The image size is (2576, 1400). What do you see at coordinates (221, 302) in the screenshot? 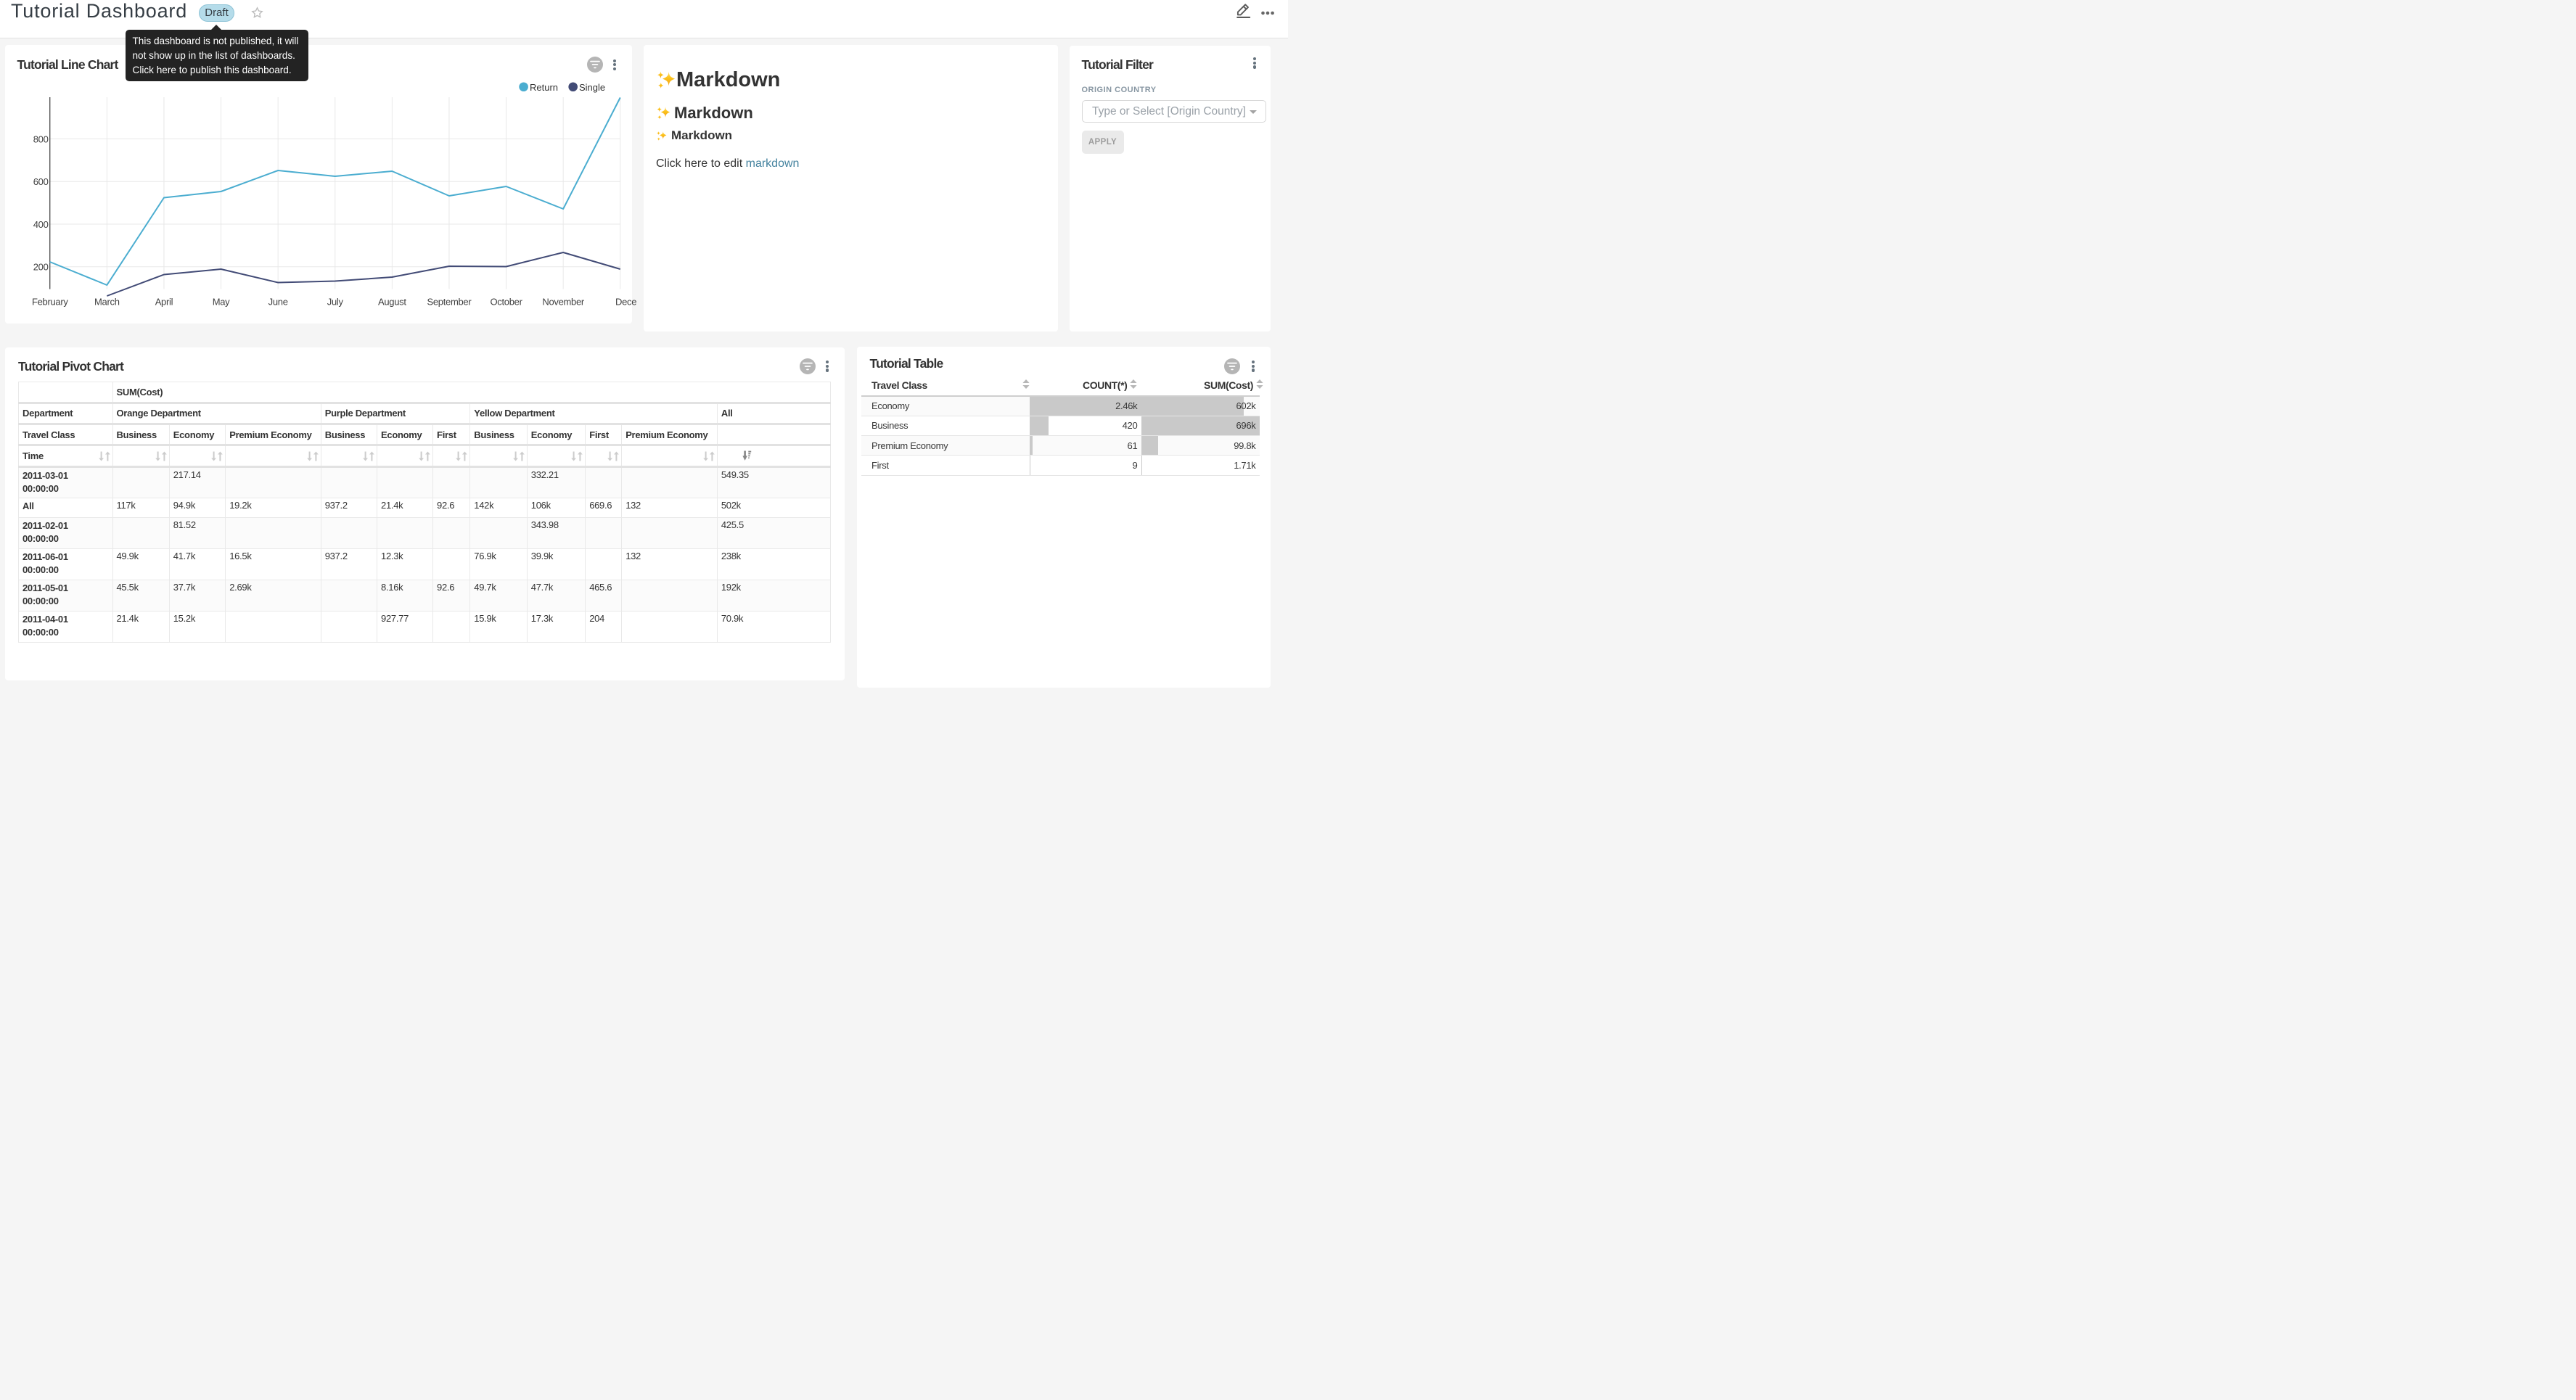
I see `svg-text: May` at bounding box center [221, 302].